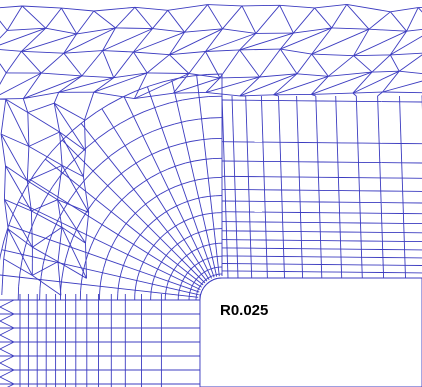  Describe the element at coordinates (244, 310) in the screenshot. I see `fillet-radius-label: R0.025` at that location.